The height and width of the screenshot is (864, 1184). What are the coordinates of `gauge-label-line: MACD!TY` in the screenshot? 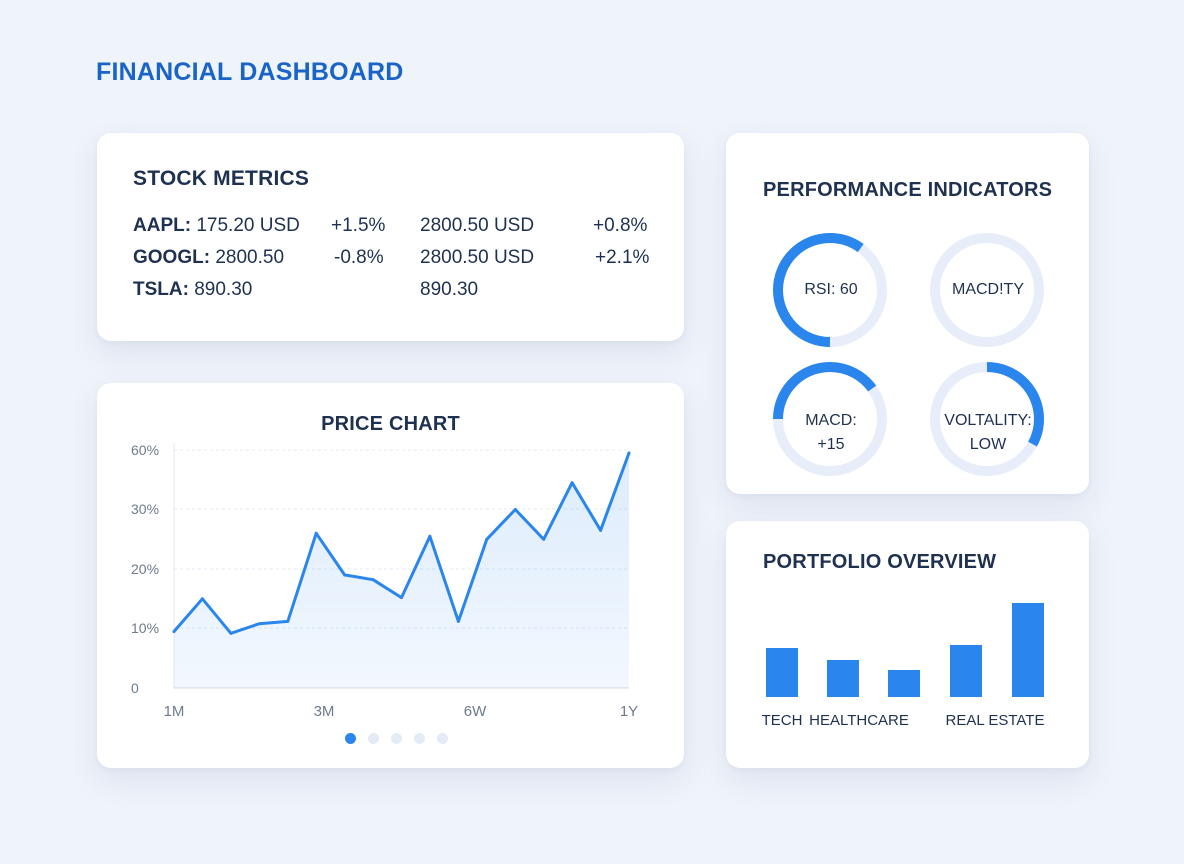 It's located at (988, 289).